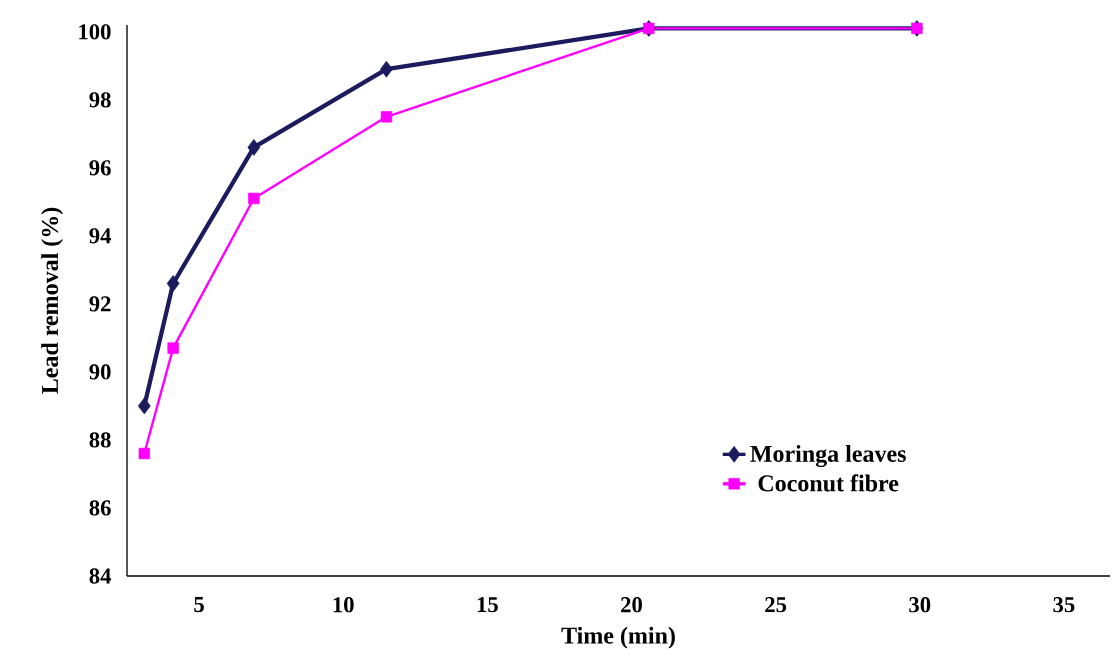  What do you see at coordinates (828, 456) in the screenshot?
I see `legend-label: Moringa leaves` at bounding box center [828, 456].